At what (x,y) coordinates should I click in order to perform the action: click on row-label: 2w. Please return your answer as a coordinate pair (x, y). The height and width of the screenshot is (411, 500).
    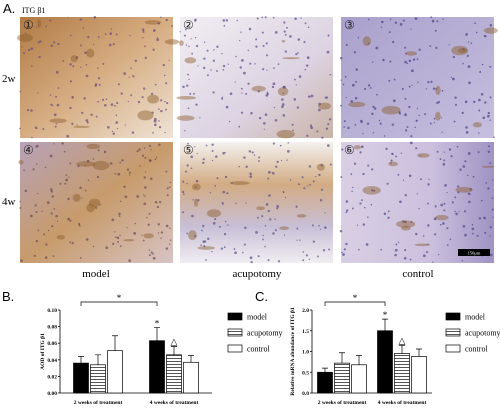
    Looking at the image, I should click on (9, 79).